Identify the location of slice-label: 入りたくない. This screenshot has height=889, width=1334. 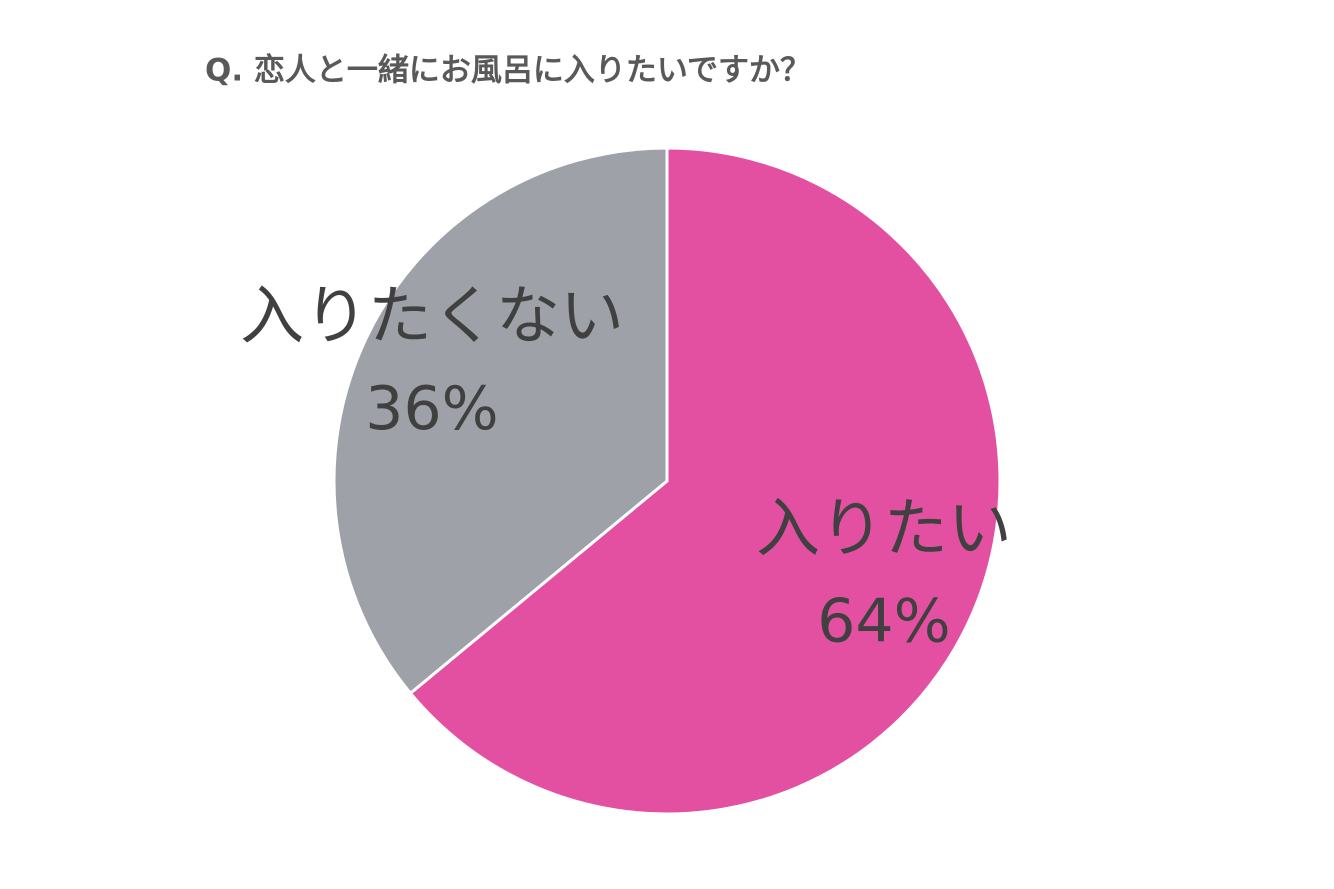
(432, 317).